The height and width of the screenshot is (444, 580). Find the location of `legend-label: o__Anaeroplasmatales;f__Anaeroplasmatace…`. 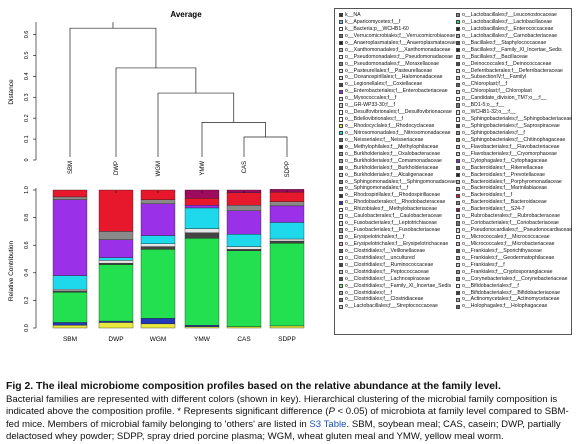

legend-label: o__Anaeroplasmatales;f__Anaeroplasmatace… is located at coordinates (400, 42).